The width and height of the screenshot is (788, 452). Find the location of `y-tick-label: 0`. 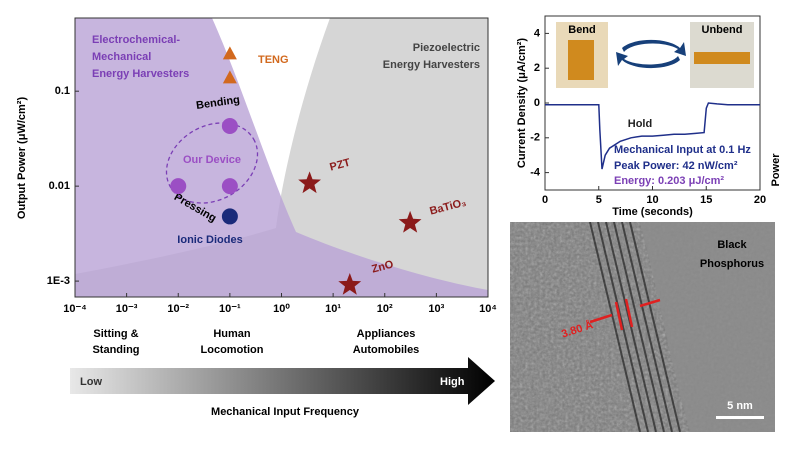

y-tick-label: 0 is located at coordinates (537, 103).